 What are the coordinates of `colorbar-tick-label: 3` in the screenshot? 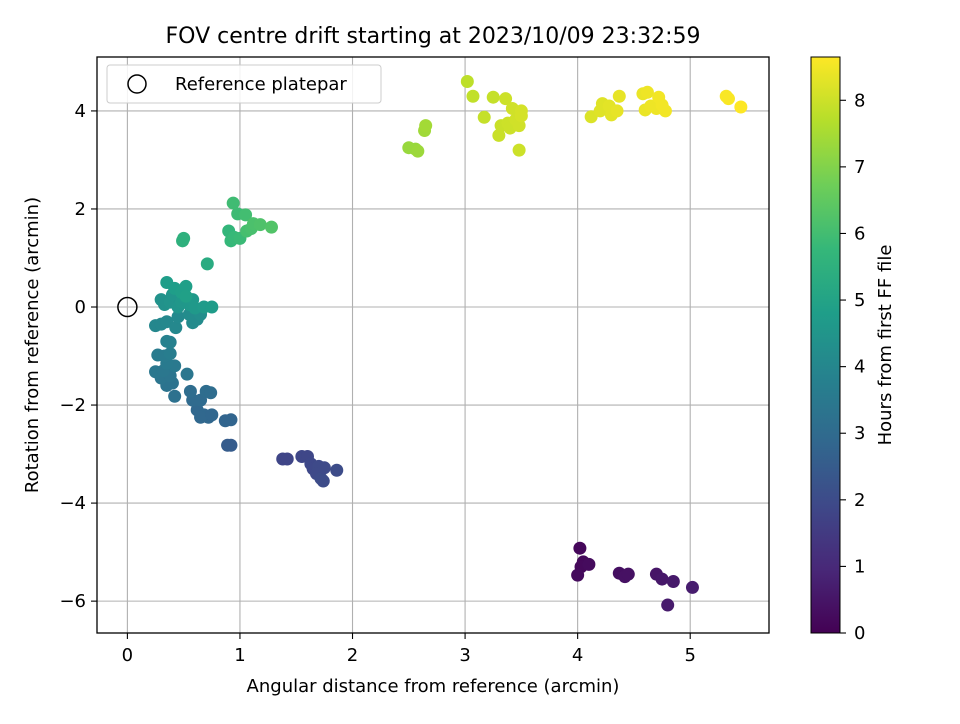 It's located at (859, 433).